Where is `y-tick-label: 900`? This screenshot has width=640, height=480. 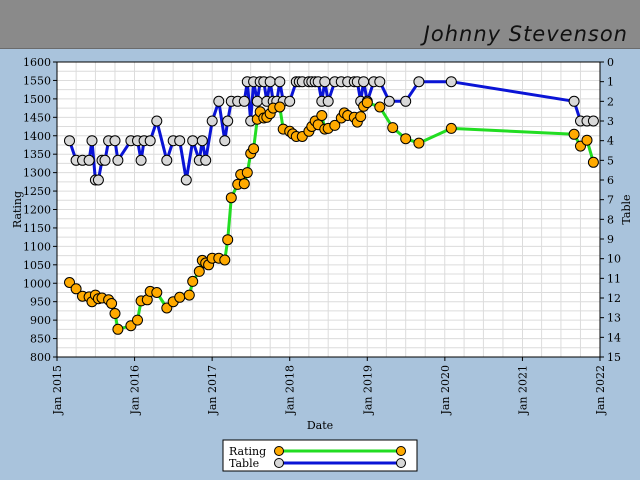
y-tick-label: 900 is located at coordinates (40, 320).